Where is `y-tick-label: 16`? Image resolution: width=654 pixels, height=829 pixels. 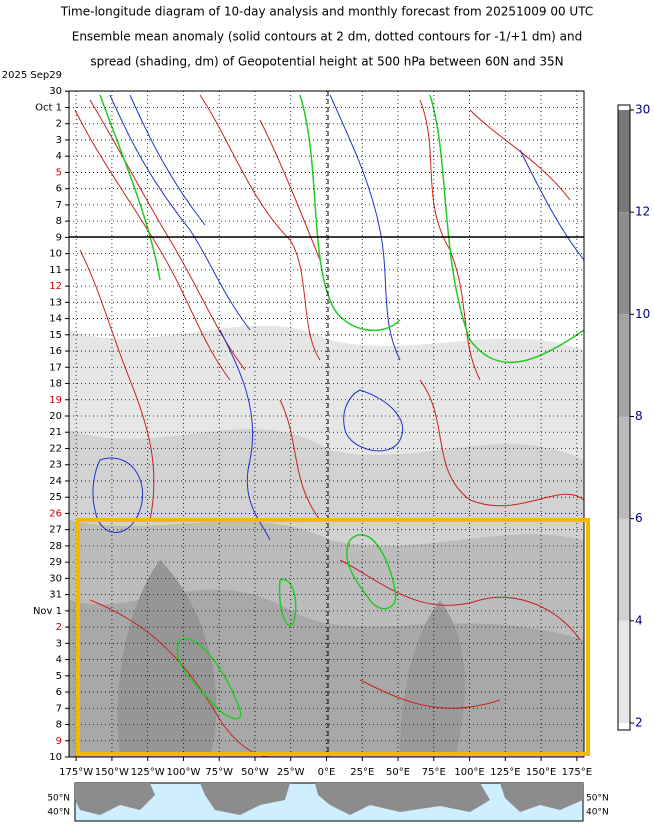 y-tick-label: 16 is located at coordinates (55, 351).